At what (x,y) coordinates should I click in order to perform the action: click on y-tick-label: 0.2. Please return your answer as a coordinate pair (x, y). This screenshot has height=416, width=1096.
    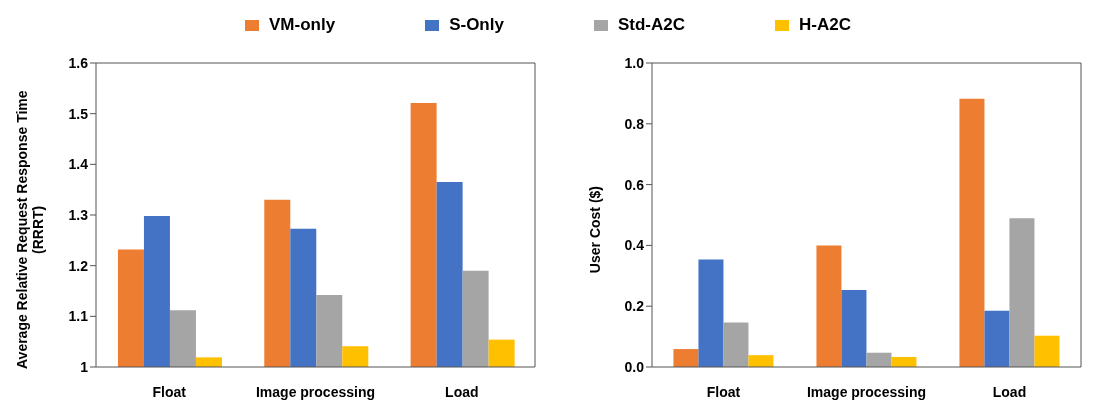
    Looking at the image, I should click on (634, 306).